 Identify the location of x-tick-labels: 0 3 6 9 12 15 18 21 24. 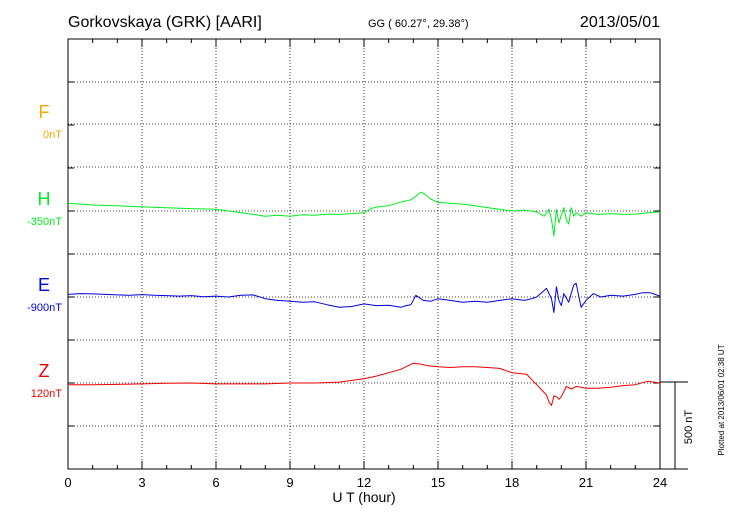
(365, 482).